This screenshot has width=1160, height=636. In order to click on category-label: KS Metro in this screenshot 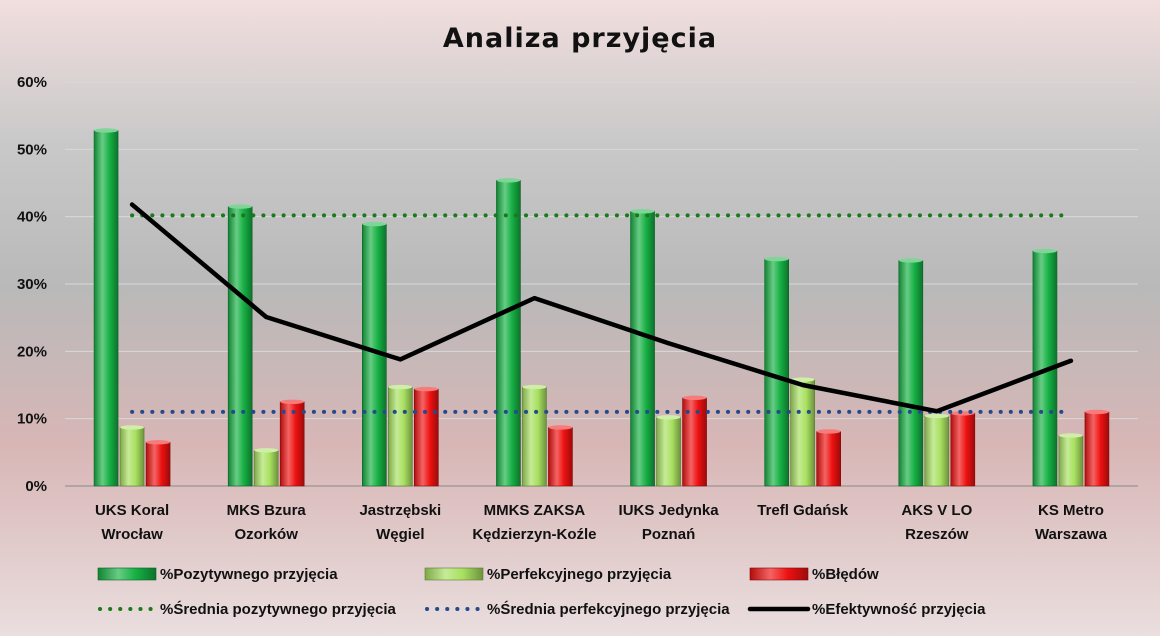, I will do `click(1071, 510)`.